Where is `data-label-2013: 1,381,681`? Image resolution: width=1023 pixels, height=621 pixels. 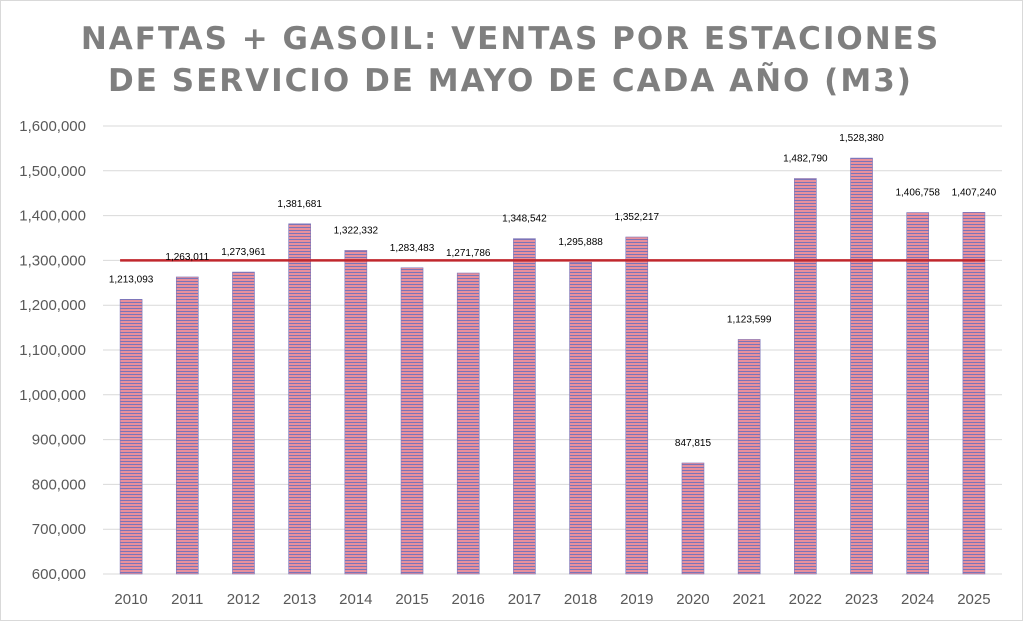 data-label-2013: 1,381,681 is located at coordinates (299, 204).